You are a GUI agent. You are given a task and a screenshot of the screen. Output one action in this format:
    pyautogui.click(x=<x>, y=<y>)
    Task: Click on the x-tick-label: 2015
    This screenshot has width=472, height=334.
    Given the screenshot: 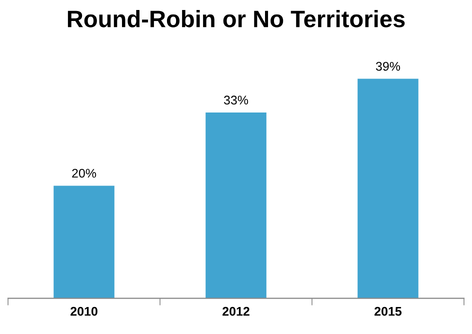 What is the action you would take?
    pyautogui.click(x=388, y=311)
    